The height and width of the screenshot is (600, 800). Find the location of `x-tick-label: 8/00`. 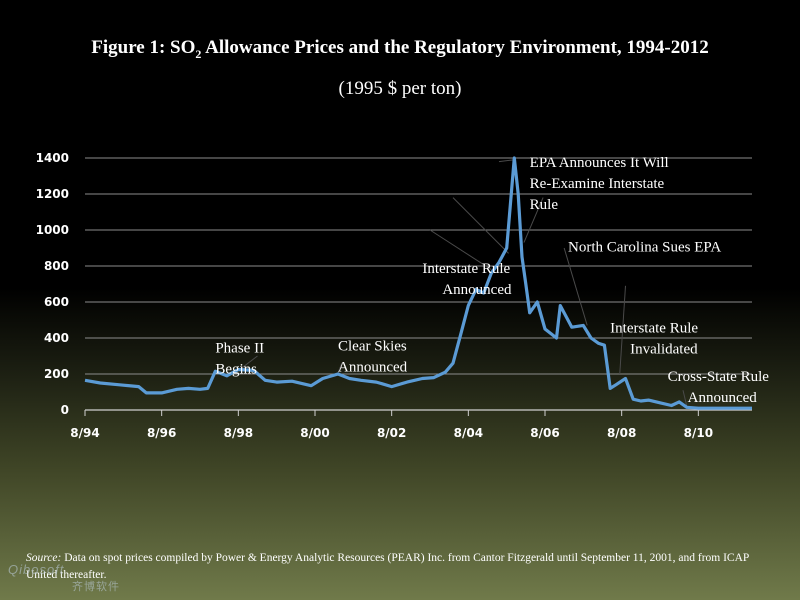

x-tick-label: 8/00 is located at coordinates (314, 433).